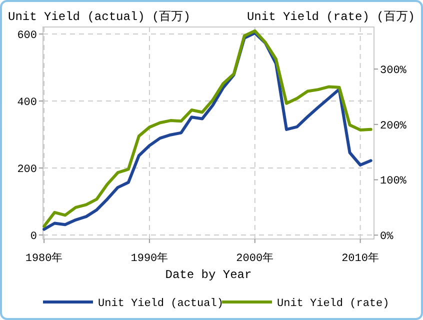 The image size is (423, 320). I want to click on legend-label: Unit Yield (rate), so click(333, 304).